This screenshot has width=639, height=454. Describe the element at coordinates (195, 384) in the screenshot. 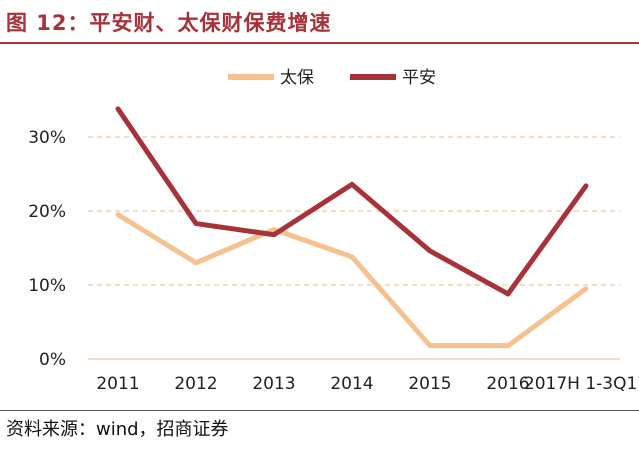

I see `x-tick-label: 2012` at that location.